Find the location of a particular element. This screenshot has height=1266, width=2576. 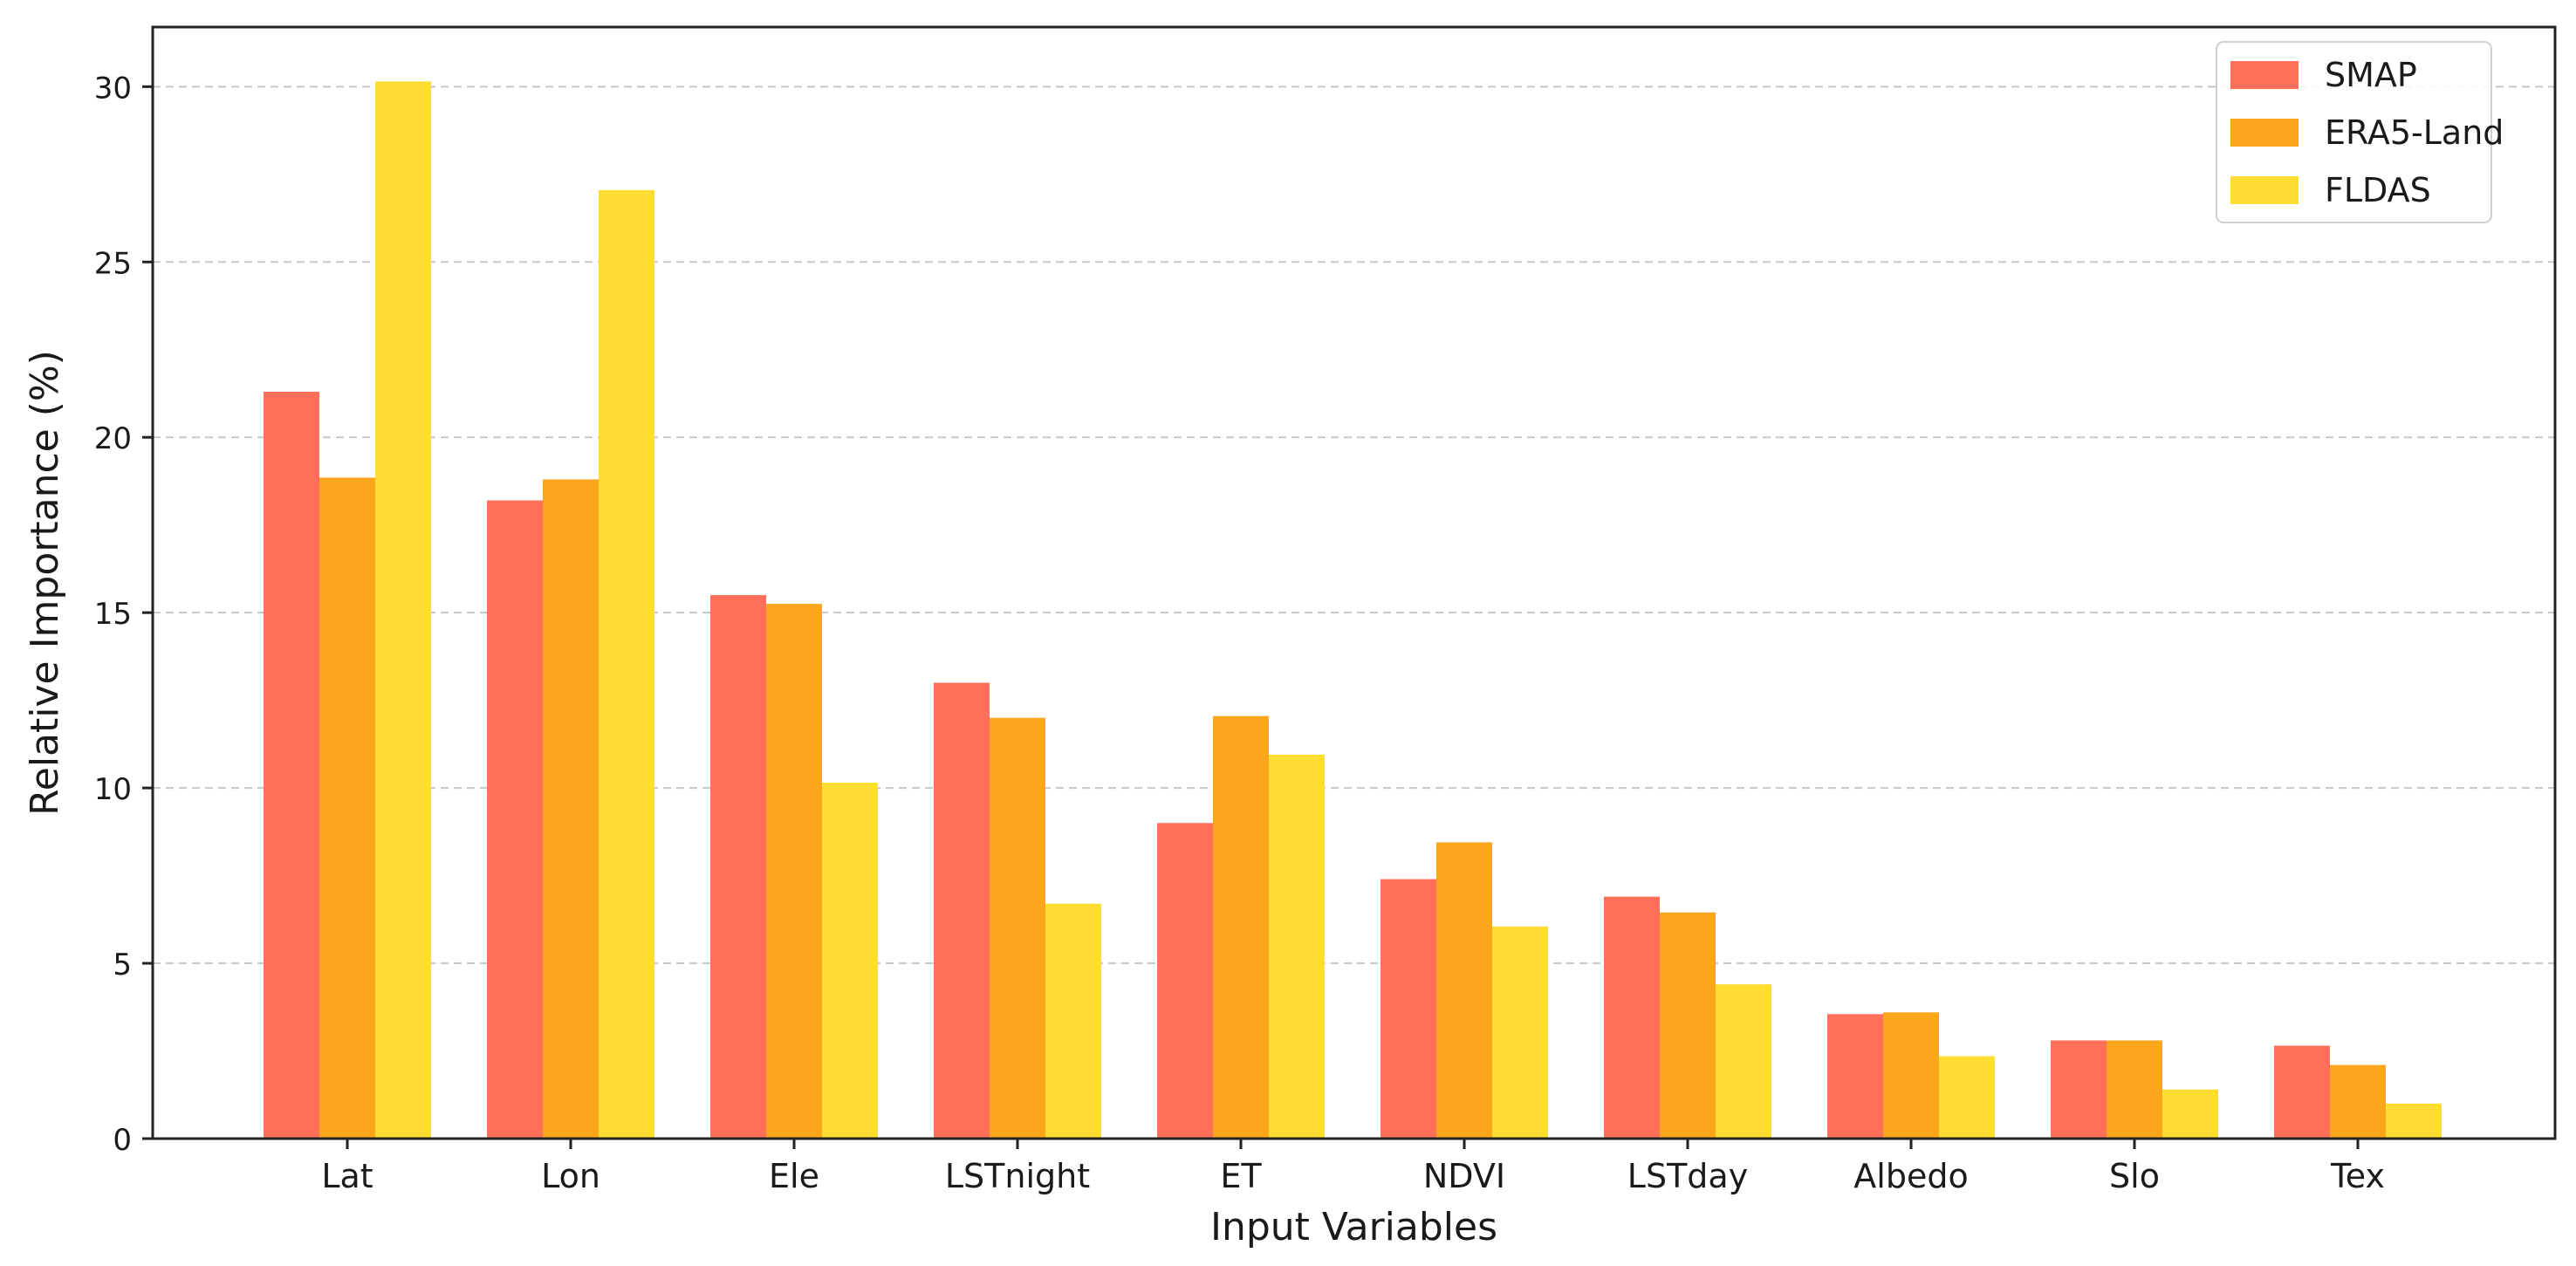

bar-era5-land-lstnight is located at coordinates (1017, 928).